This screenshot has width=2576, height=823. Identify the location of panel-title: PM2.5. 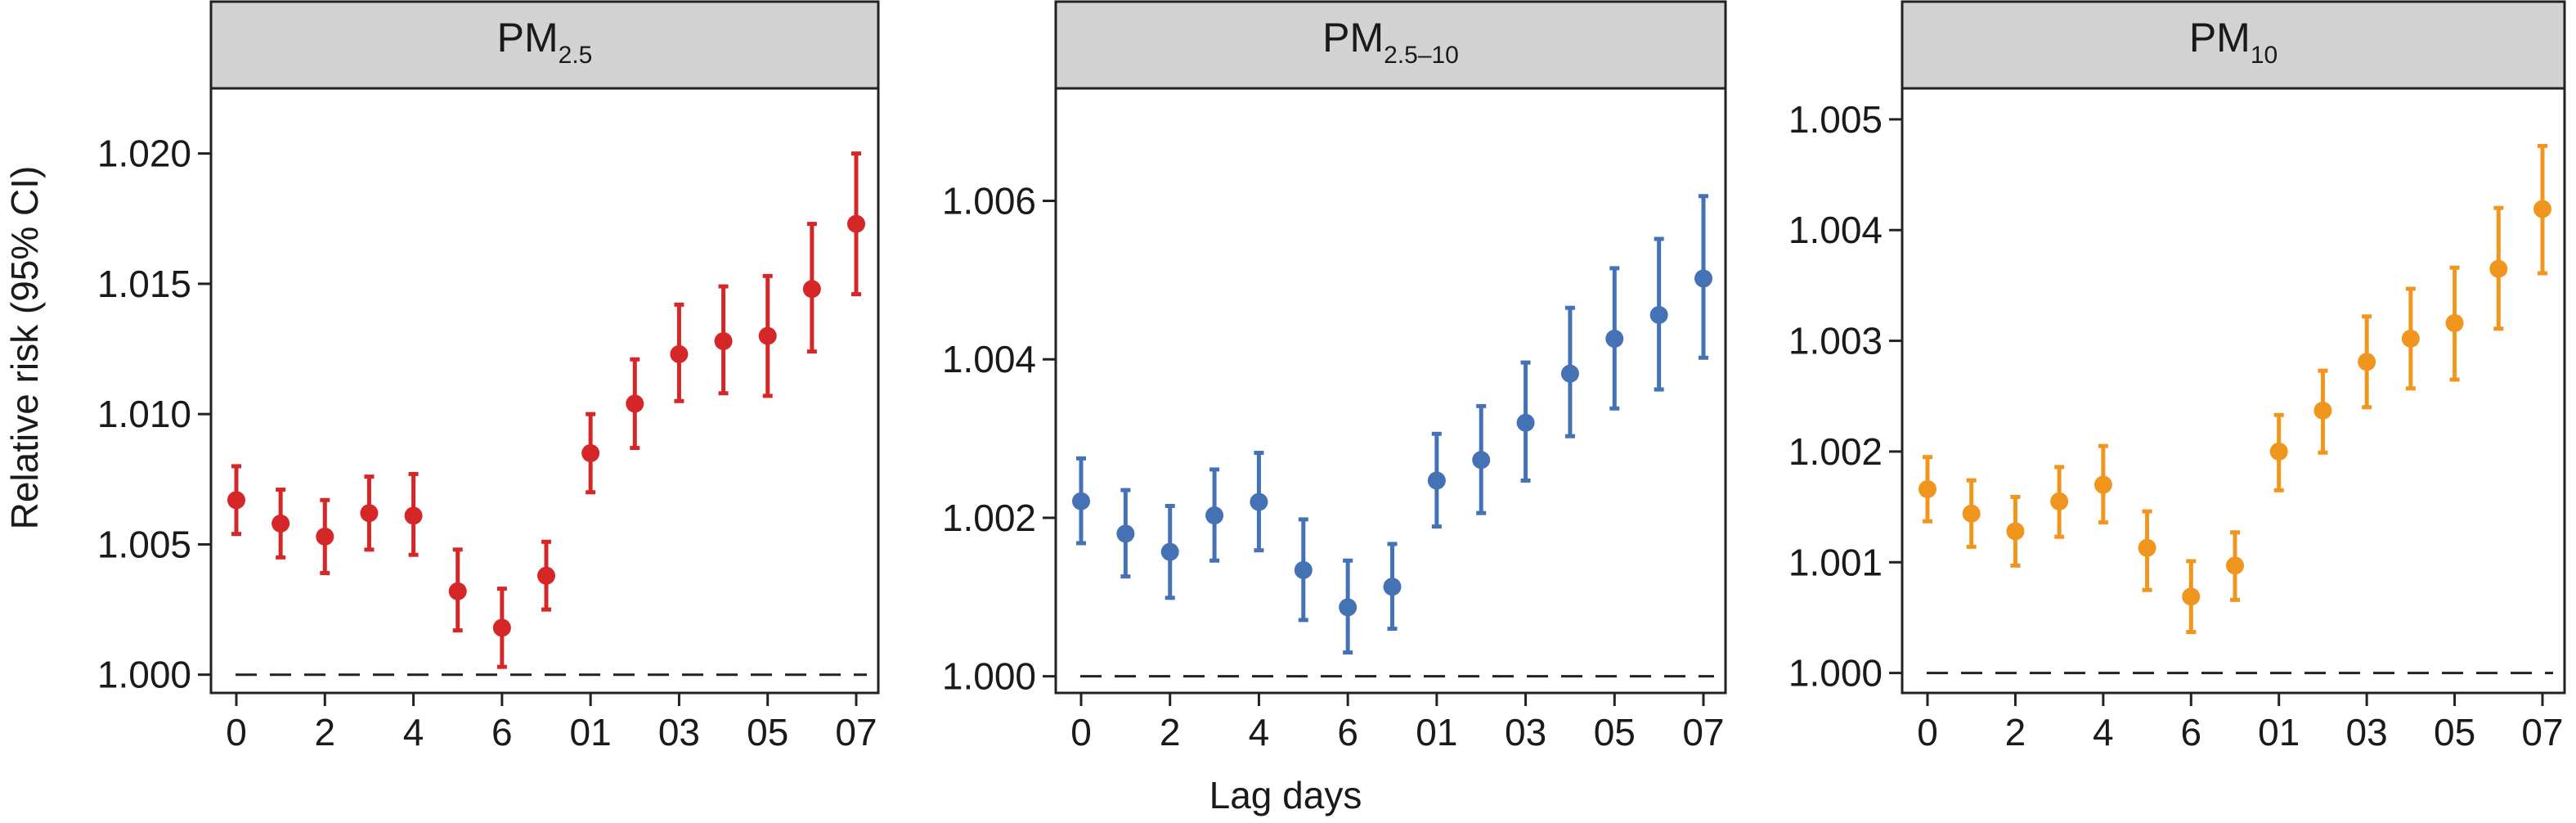
(545, 42).